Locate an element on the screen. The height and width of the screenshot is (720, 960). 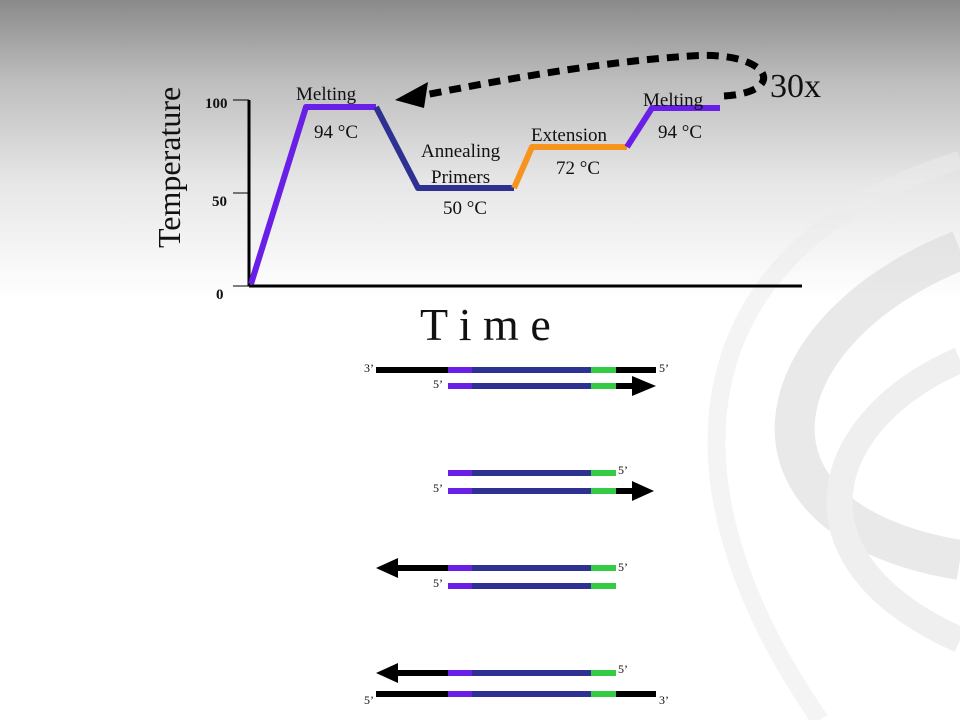
strand2-top-green is located at coordinates (603, 473).